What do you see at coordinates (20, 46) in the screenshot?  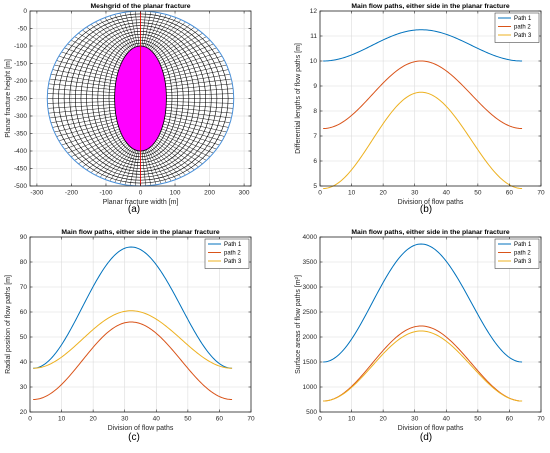 I see `y-tick-label: -100` at bounding box center [20, 46].